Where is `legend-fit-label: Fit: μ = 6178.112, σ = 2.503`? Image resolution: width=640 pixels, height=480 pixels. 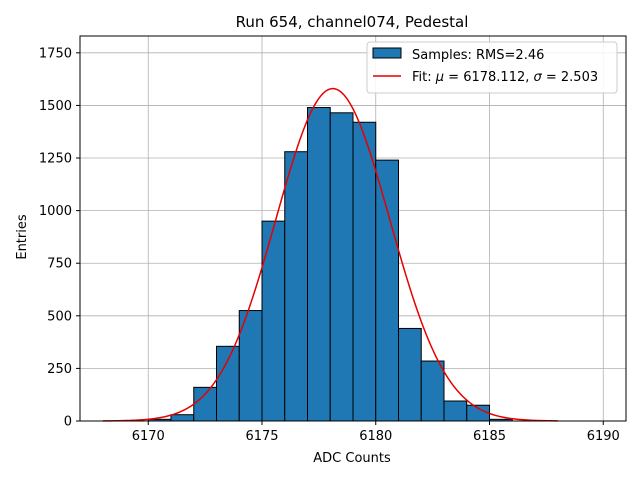
legend-fit-label: Fit: μ = 6178.112, σ = 2.503 is located at coordinates (505, 77).